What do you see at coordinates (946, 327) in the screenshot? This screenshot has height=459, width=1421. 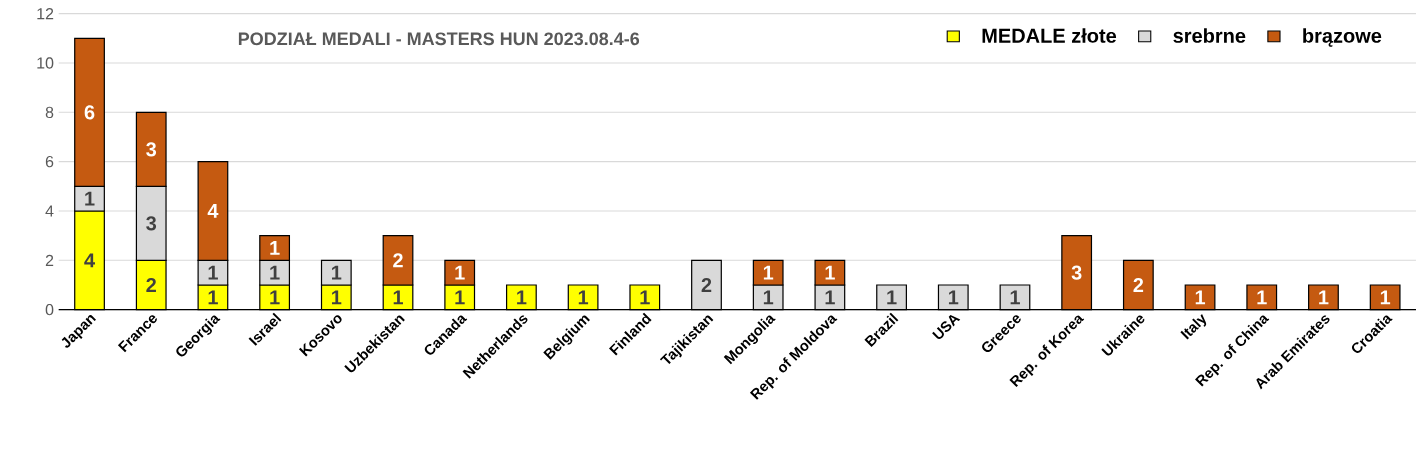 I see `x-tick-label: USA` at bounding box center [946, 327].